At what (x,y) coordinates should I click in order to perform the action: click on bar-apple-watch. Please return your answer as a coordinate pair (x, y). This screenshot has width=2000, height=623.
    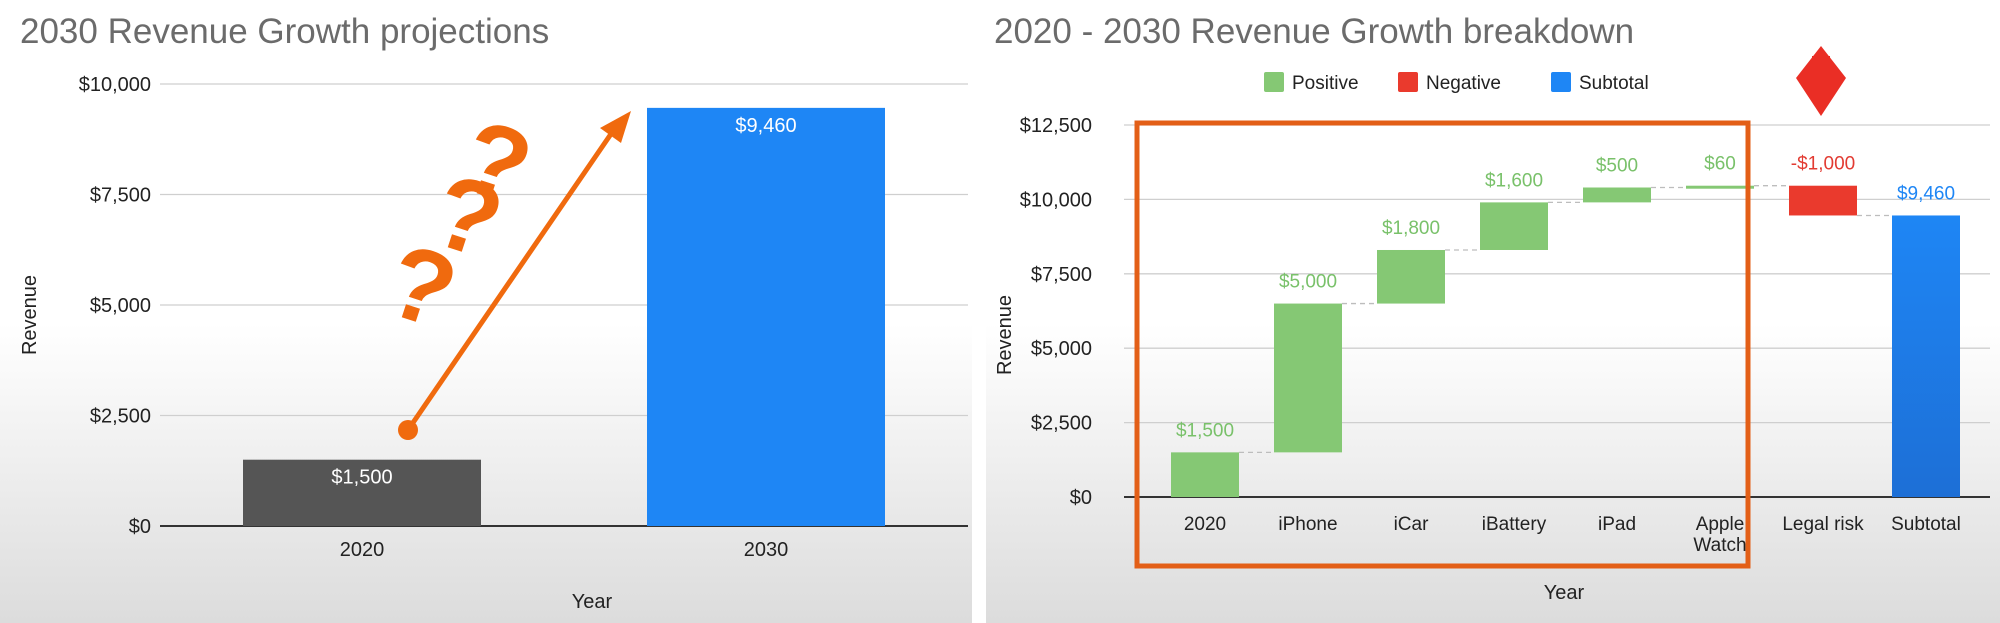
    Looking at the image, I should click on (1720, 187).